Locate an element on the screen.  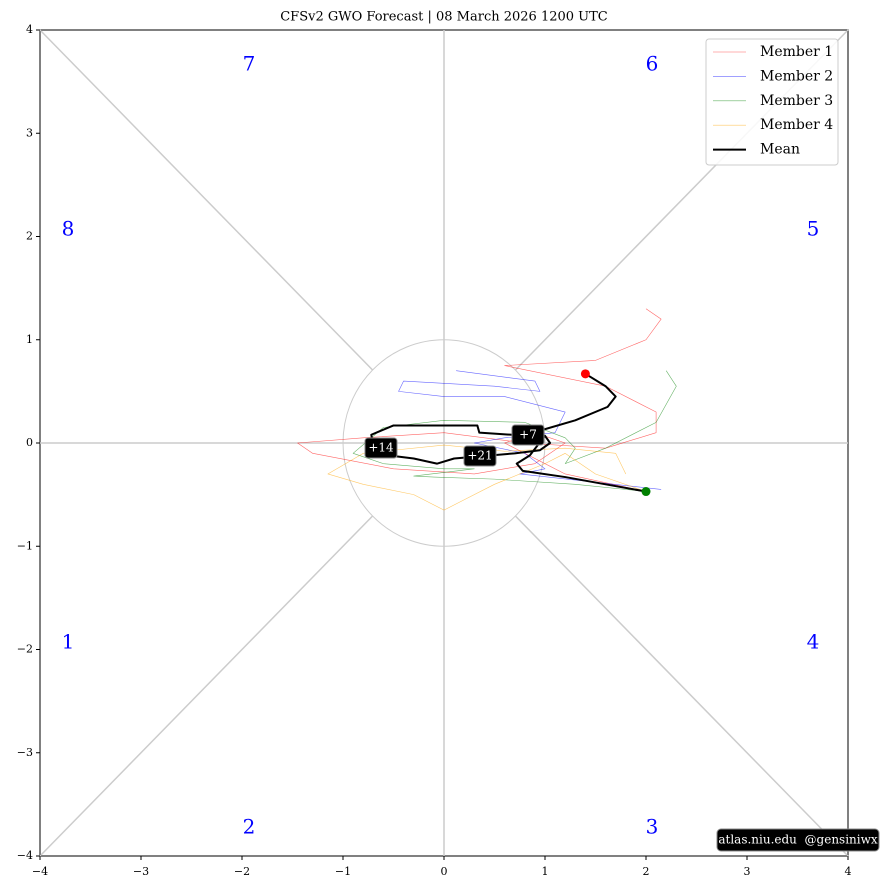
x-tick-label: −2 is located at coordinates (242, 871).